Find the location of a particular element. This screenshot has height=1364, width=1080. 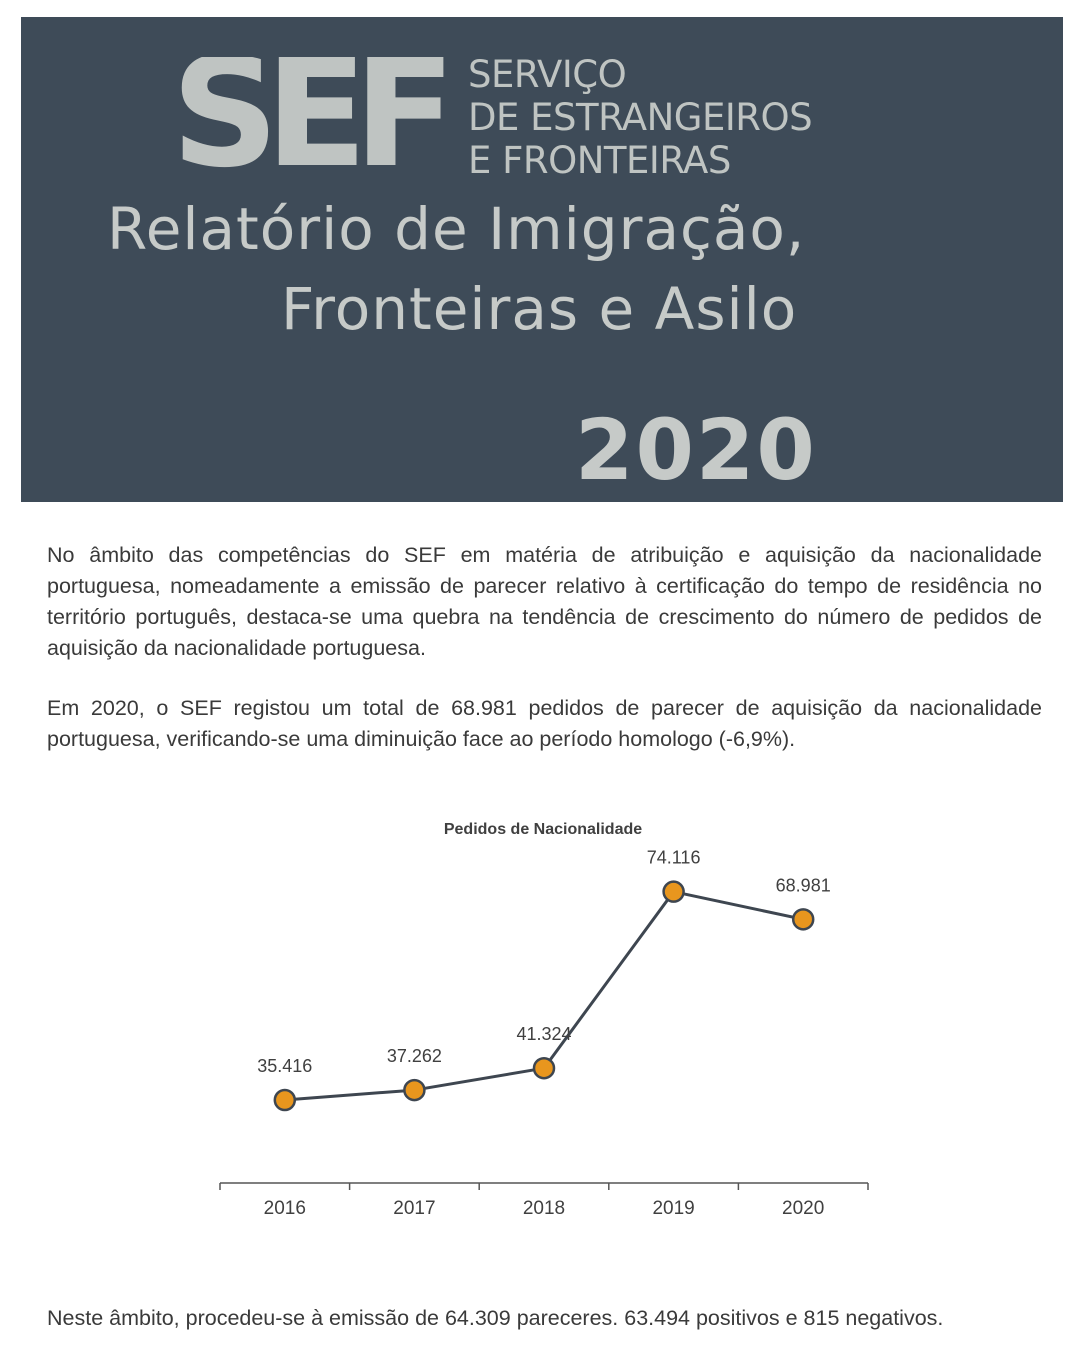

report-title-line-1: Relatório de Imigração, is located at coordinates (456, 229).